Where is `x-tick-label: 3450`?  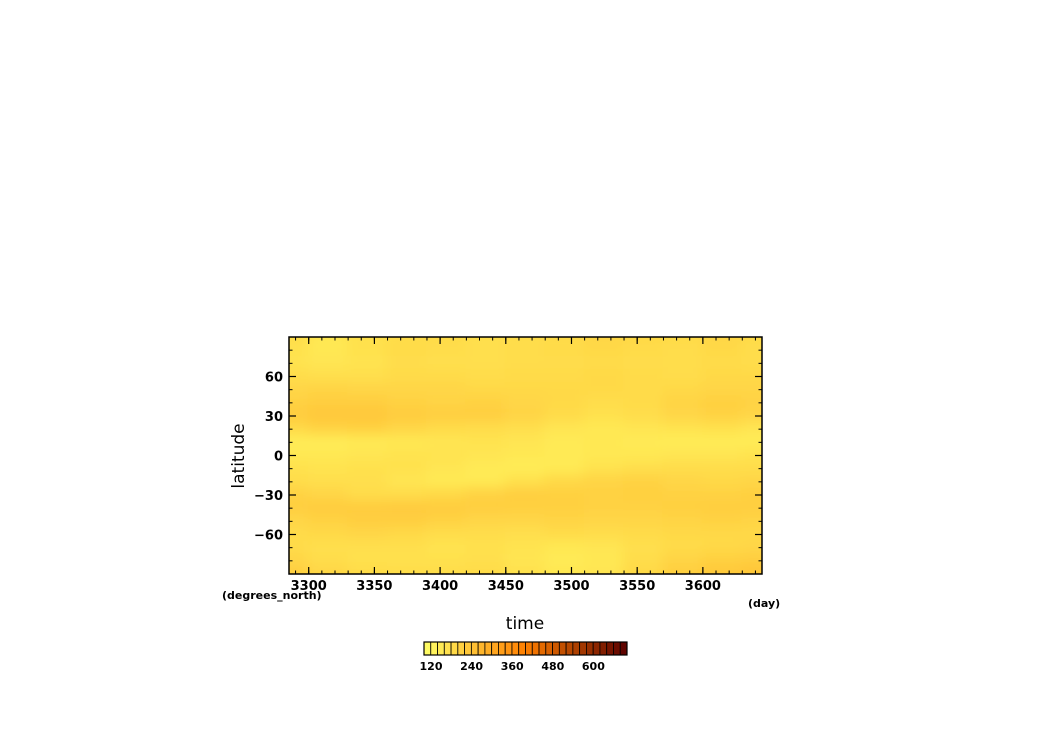
x-tick-label: 3450 is located at coordinates (506, 586).